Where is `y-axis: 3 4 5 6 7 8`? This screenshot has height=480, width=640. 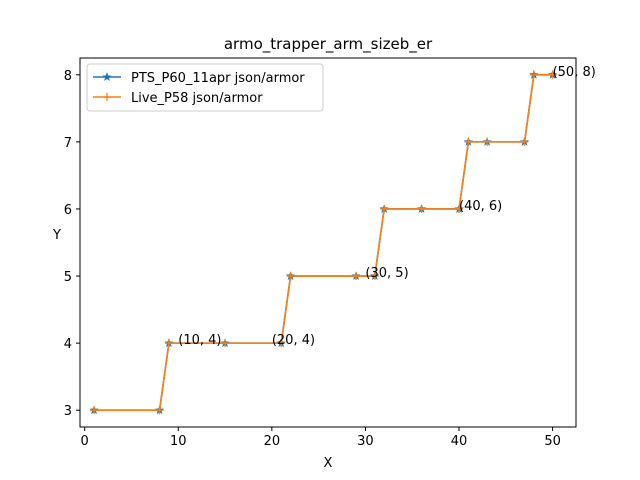
y-axis: 3 4 5 6 7 8 is located at coordinates (72, 244).